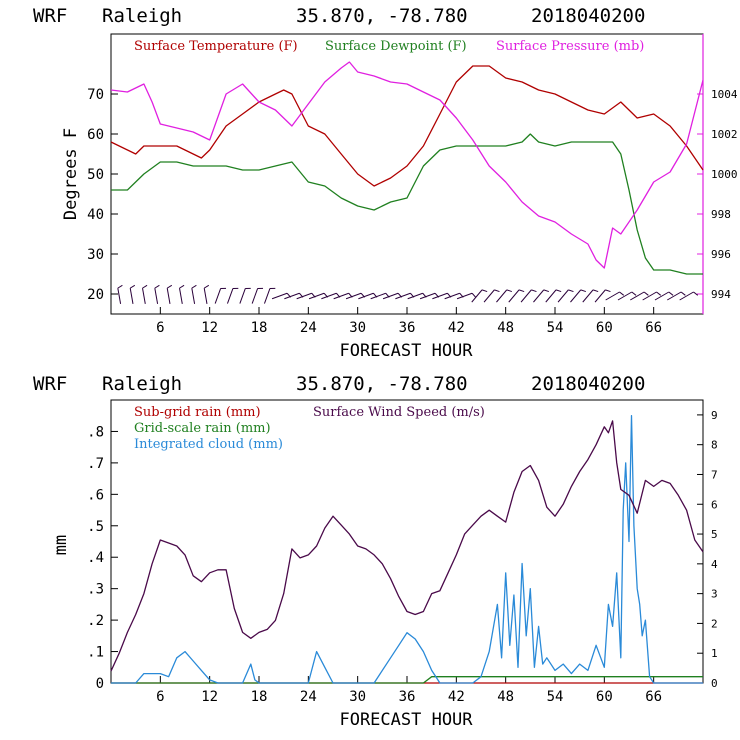 This screenshot has height=740, width=740. What do you see at coordinates (382, 384) in the screenshot?
I see `bottom-header-coords: 35.870, -78.780` at bounding box center [382, 384].